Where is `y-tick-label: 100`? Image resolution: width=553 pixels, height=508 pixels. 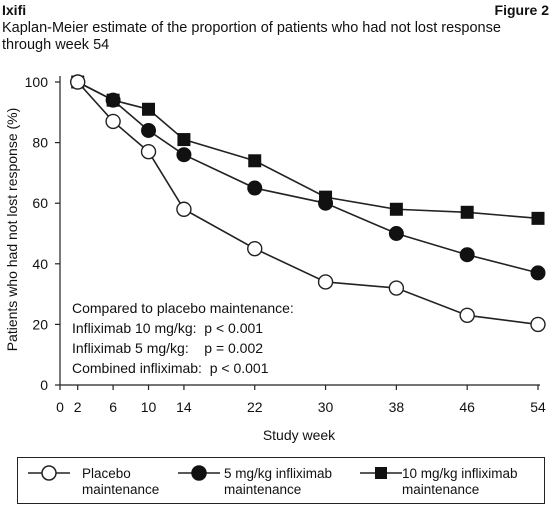 y-tick-label: 100 is located at coordinates (37, 82).